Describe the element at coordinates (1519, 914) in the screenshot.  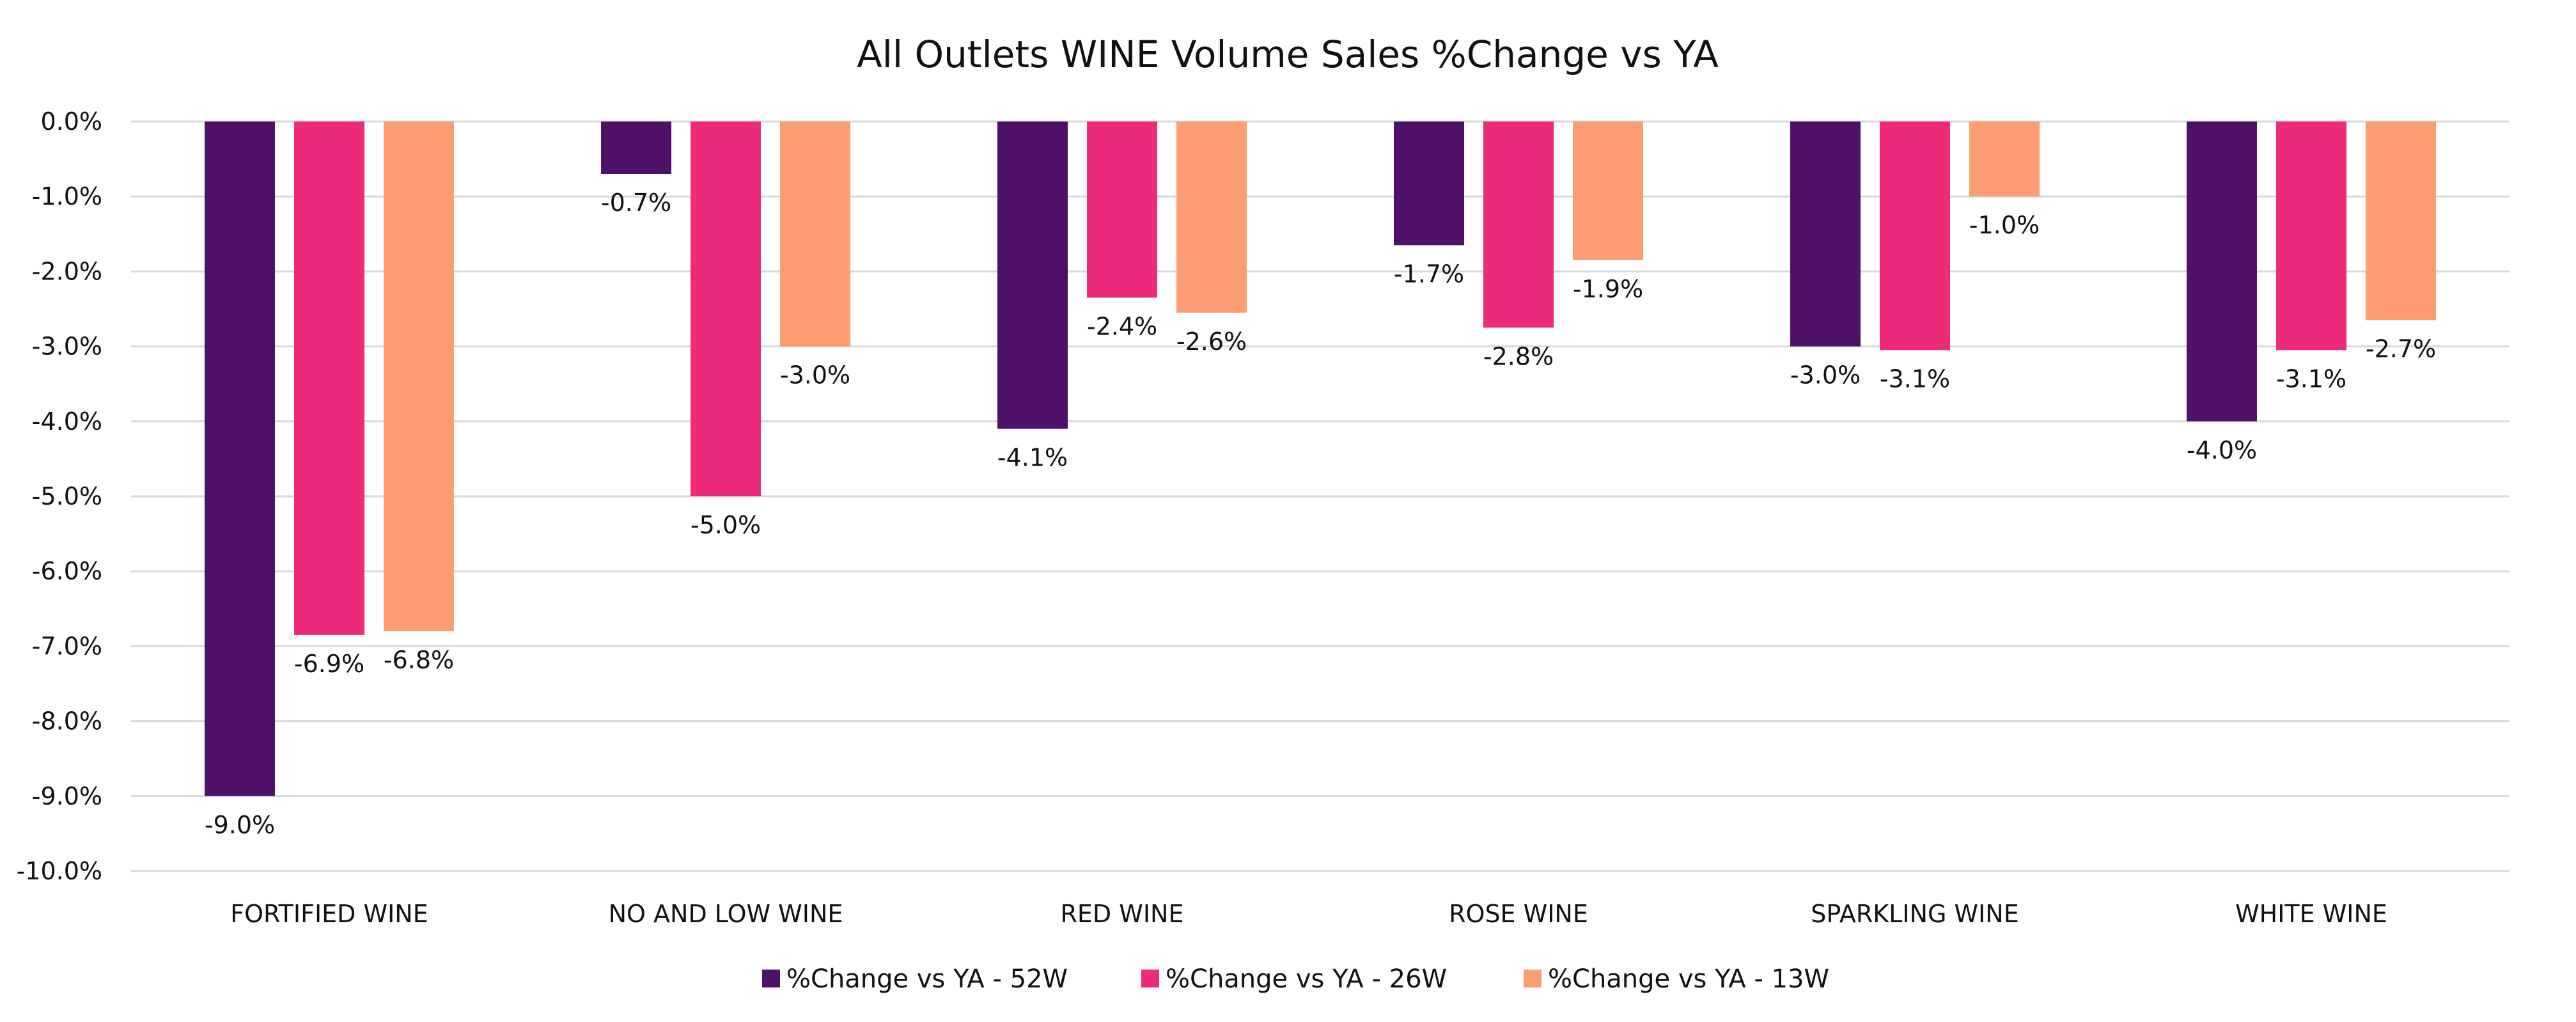
I see `x-category-label: ROSE WINE` at that location.